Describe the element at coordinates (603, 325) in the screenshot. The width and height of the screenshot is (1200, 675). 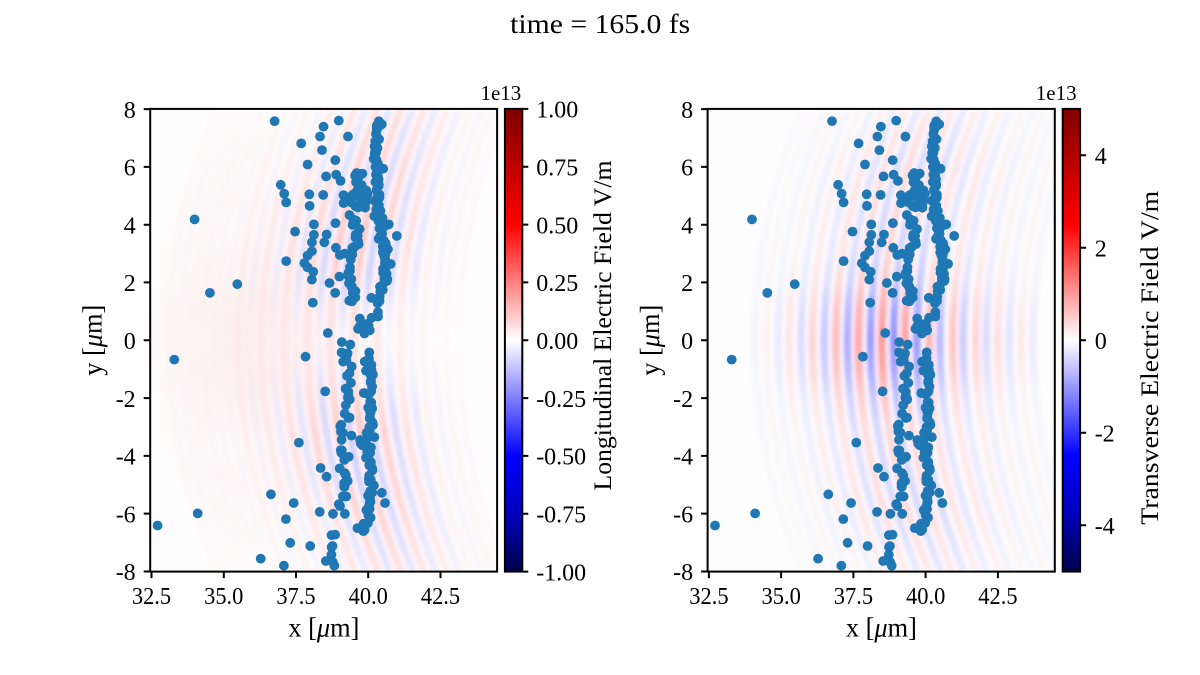
I see `svg-text:Longitudinal Electric Field V/: Longitudinal Electric Field V/m` at that location.